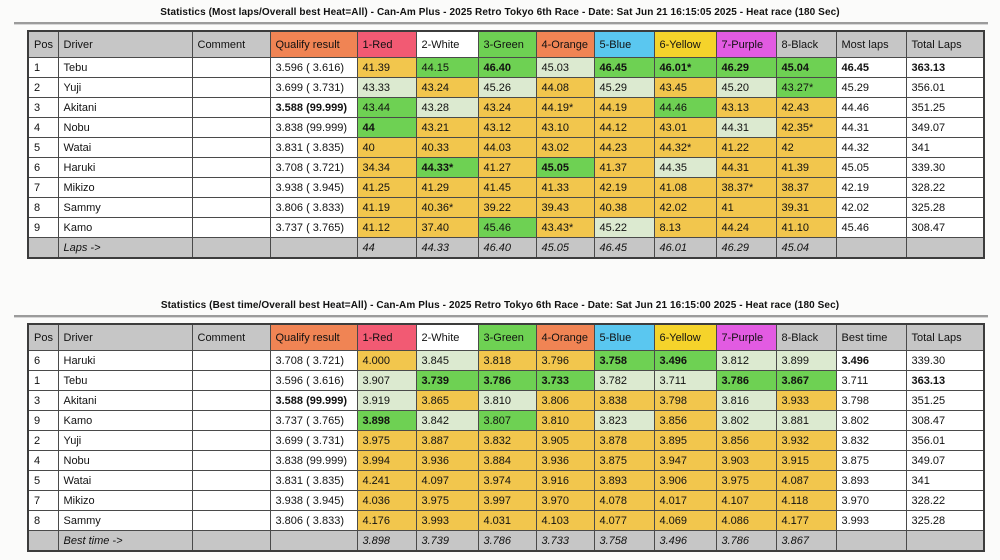 This screenshot has height=560, width=1000. I want to click on qualify-cell: 3.938 ( 3.945), so click(313, 500).